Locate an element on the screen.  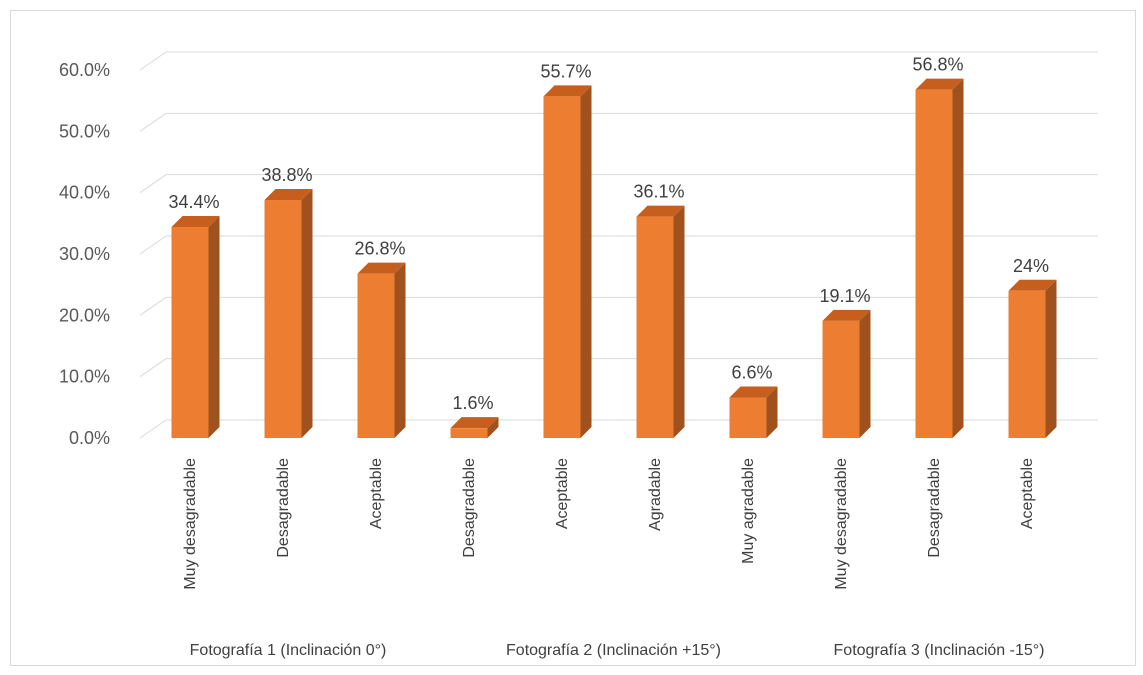
y-tick-label: 50.0% is located at coordinates (84, 131).